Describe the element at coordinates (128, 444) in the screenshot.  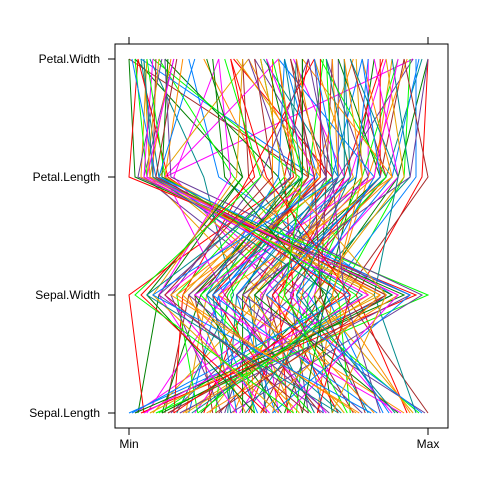
I see `x-tick-label-min: Min` at that location.